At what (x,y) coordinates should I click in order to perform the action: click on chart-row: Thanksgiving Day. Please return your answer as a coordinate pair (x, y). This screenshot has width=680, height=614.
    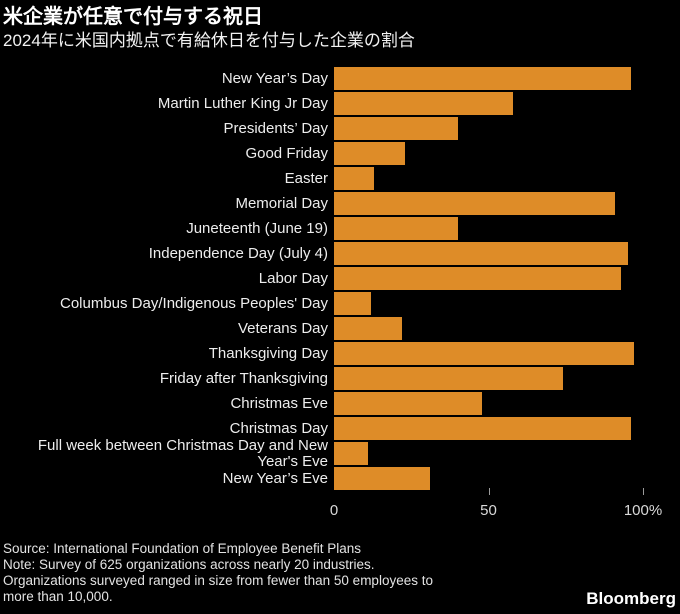
    Looking at the image, I should click on (340, 353).